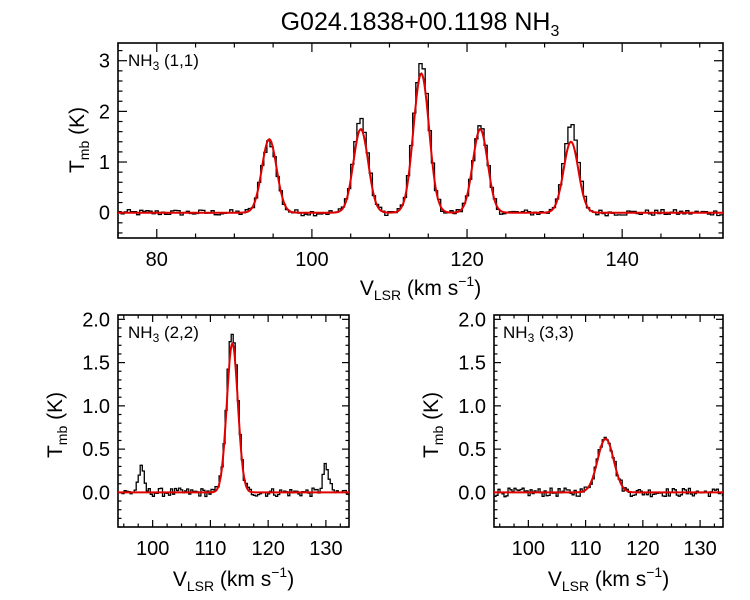  What do you see at coordinates (104, 112) in the screenshot?
I see `y-tick-label: 2` at bounding box center [104, 112].